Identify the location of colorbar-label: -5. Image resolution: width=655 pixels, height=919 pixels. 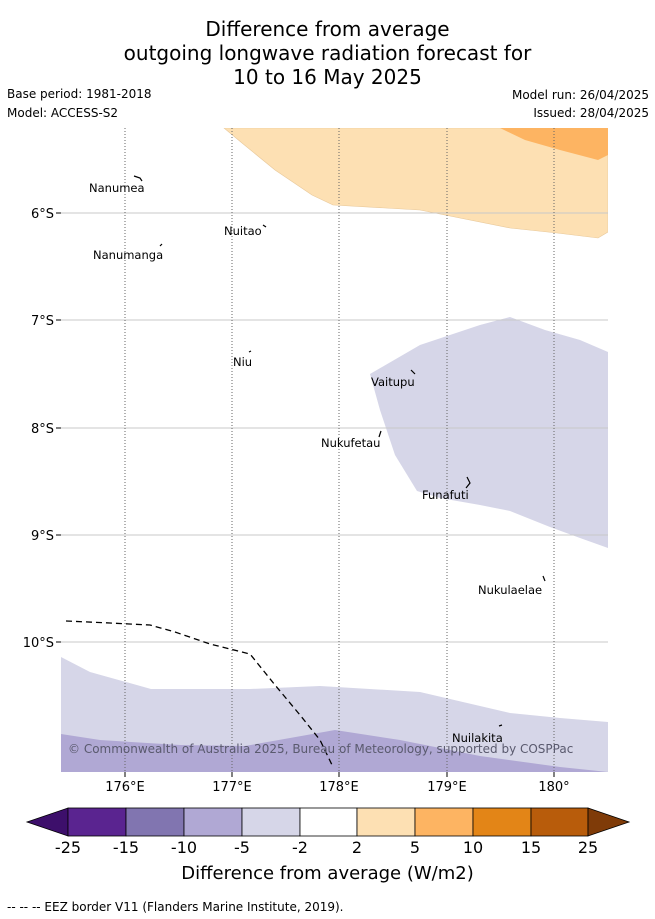
(242, 847).